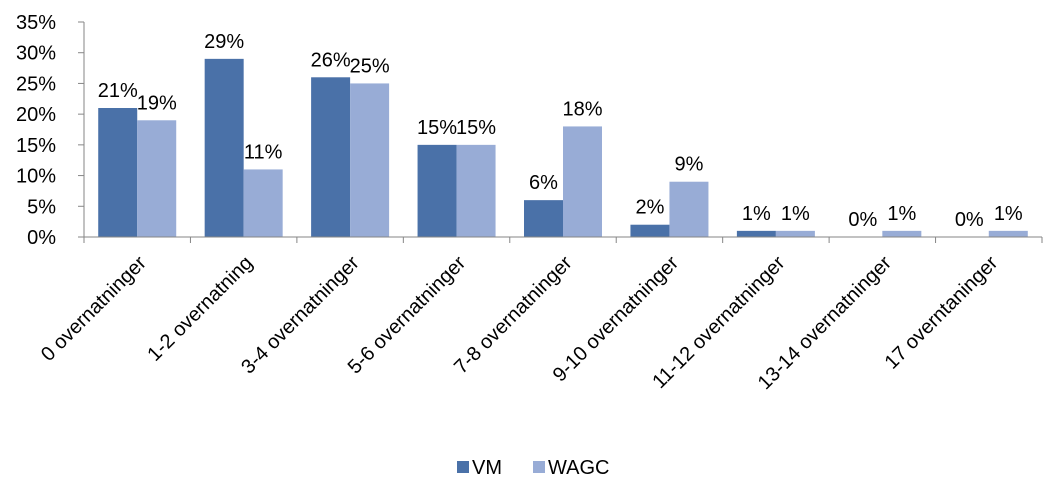  Describe the element at coordinates (331, 60) in the screenshot. I see `data-label: 26%` at that location.